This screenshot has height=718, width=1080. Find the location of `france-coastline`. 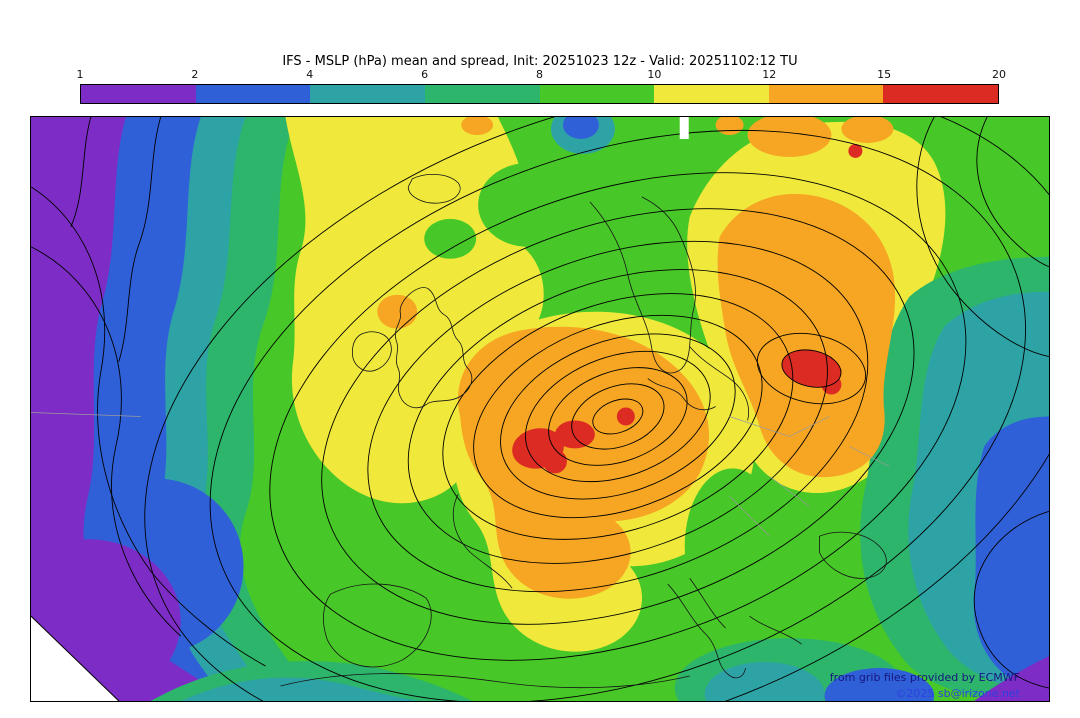

france-coastline is located at coordinates (482, 541).